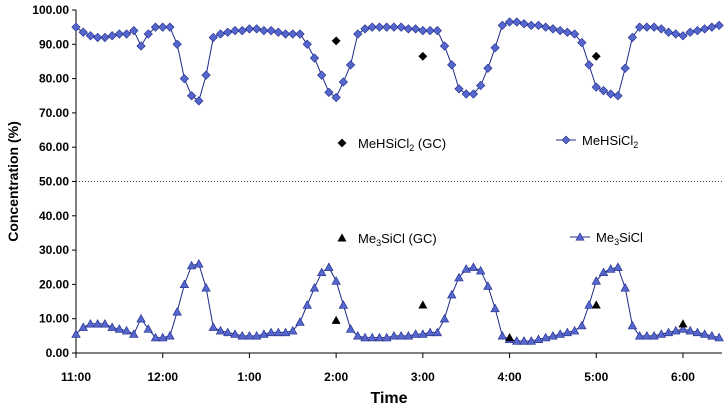 The height and width of the screenshot is (409, 727). Describe the element at coordinates (388, 398) in the screenshot. I see `x-axis-title: Time` at that location.